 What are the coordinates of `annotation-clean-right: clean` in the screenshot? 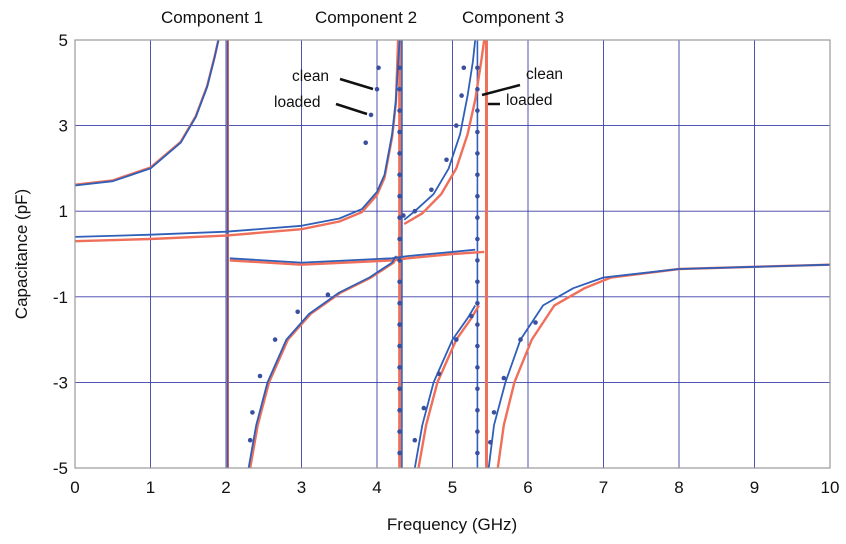 It's located at (544, 74).